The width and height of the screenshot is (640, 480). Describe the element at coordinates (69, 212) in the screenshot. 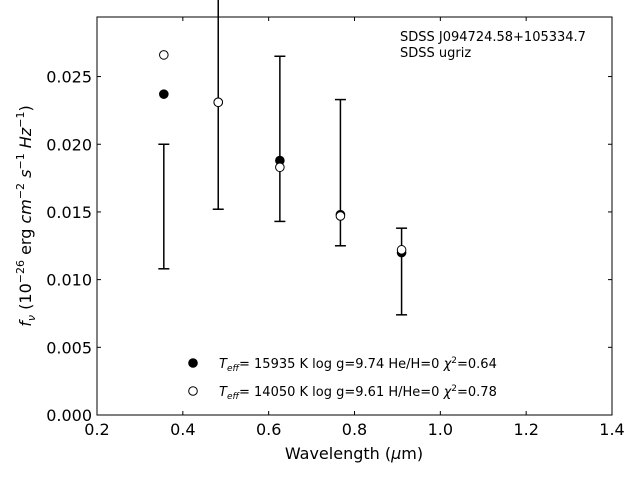

I see `y-tick-label: 0.015` at that location.